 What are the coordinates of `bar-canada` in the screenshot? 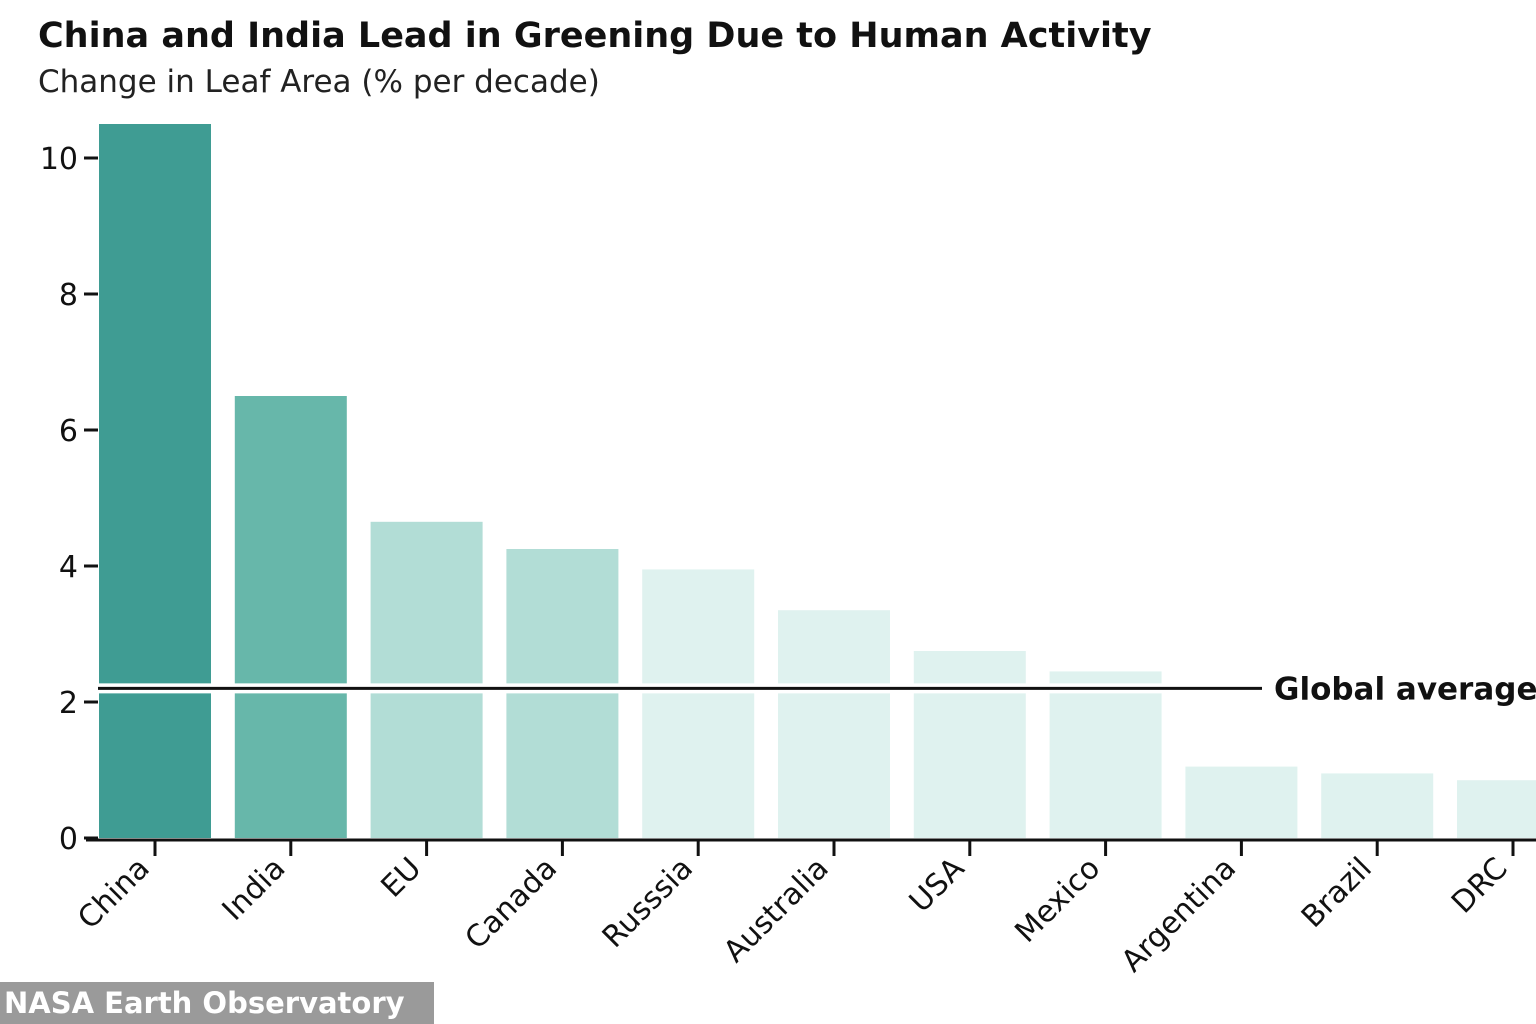 It's located at (562, 693).